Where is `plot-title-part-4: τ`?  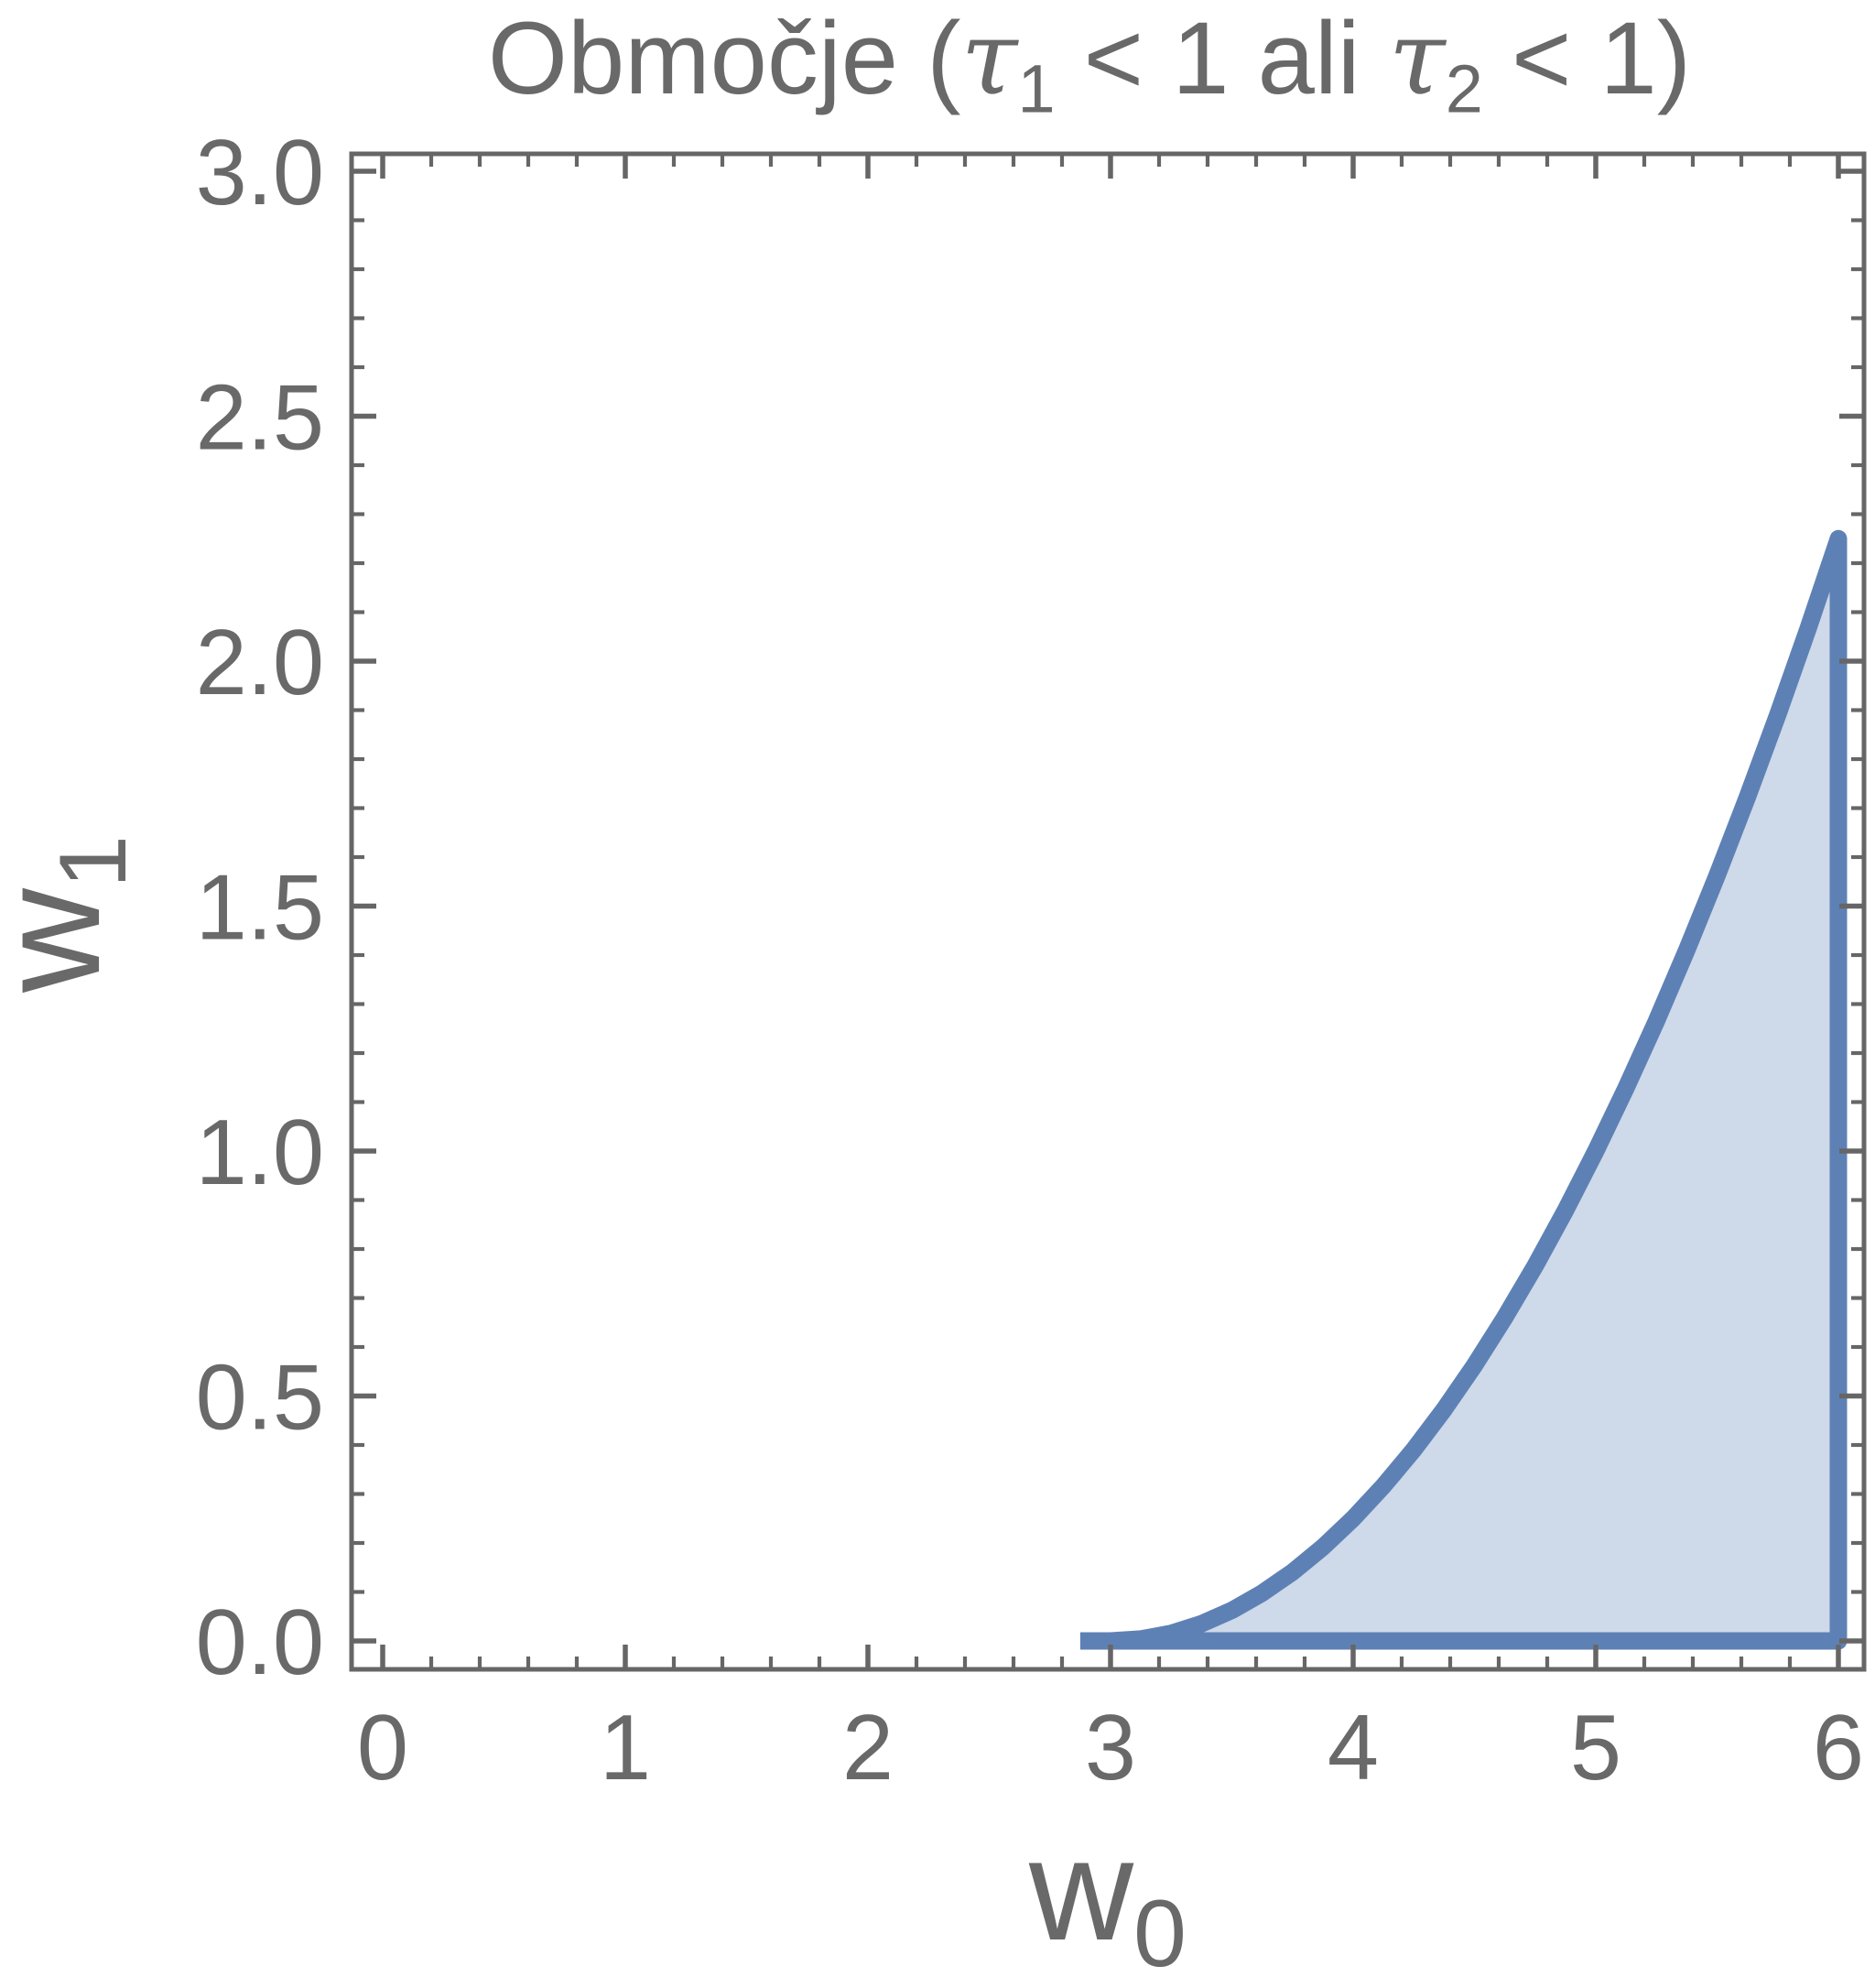 plot-title-part-4: τ is located at coordinates (1417, 59).